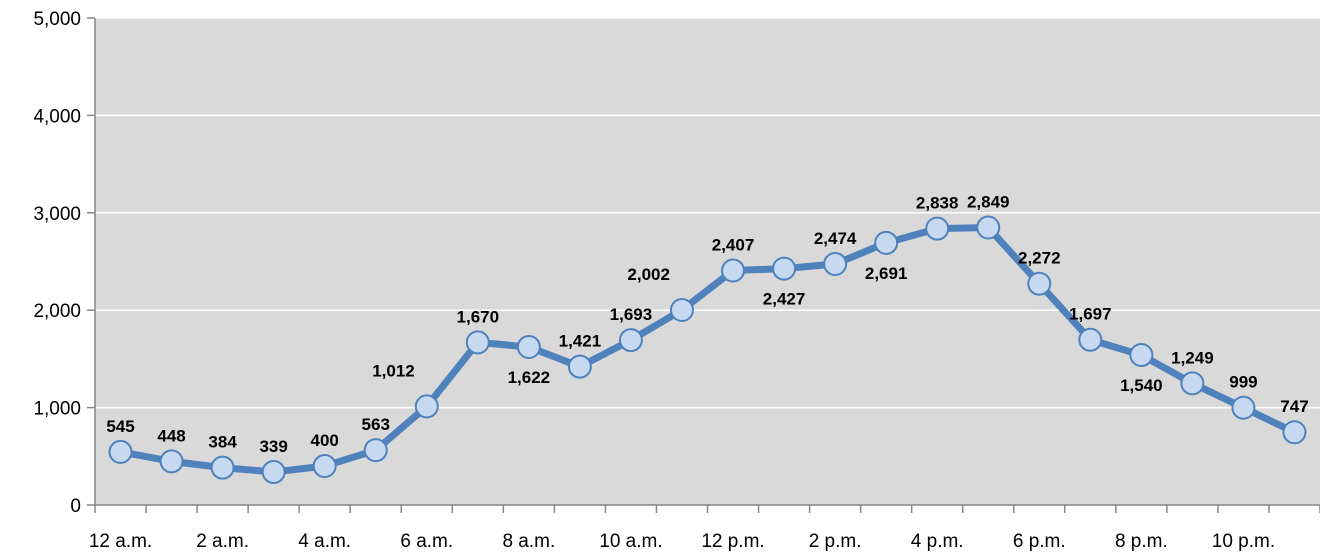  What do you see at coordinates (835, 238) in the screenshot?
I see `data-label-14: 2,474` at bounding box center [835, 238].